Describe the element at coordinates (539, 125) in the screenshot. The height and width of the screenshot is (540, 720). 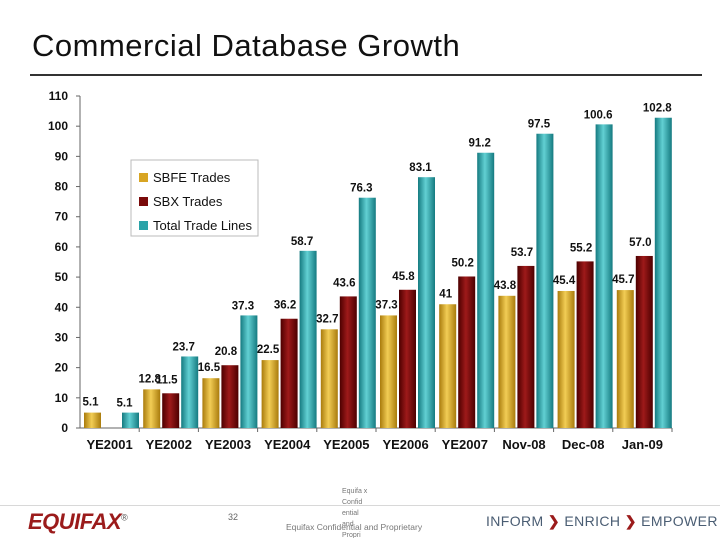
I see `data-label: 97.5` at that location.